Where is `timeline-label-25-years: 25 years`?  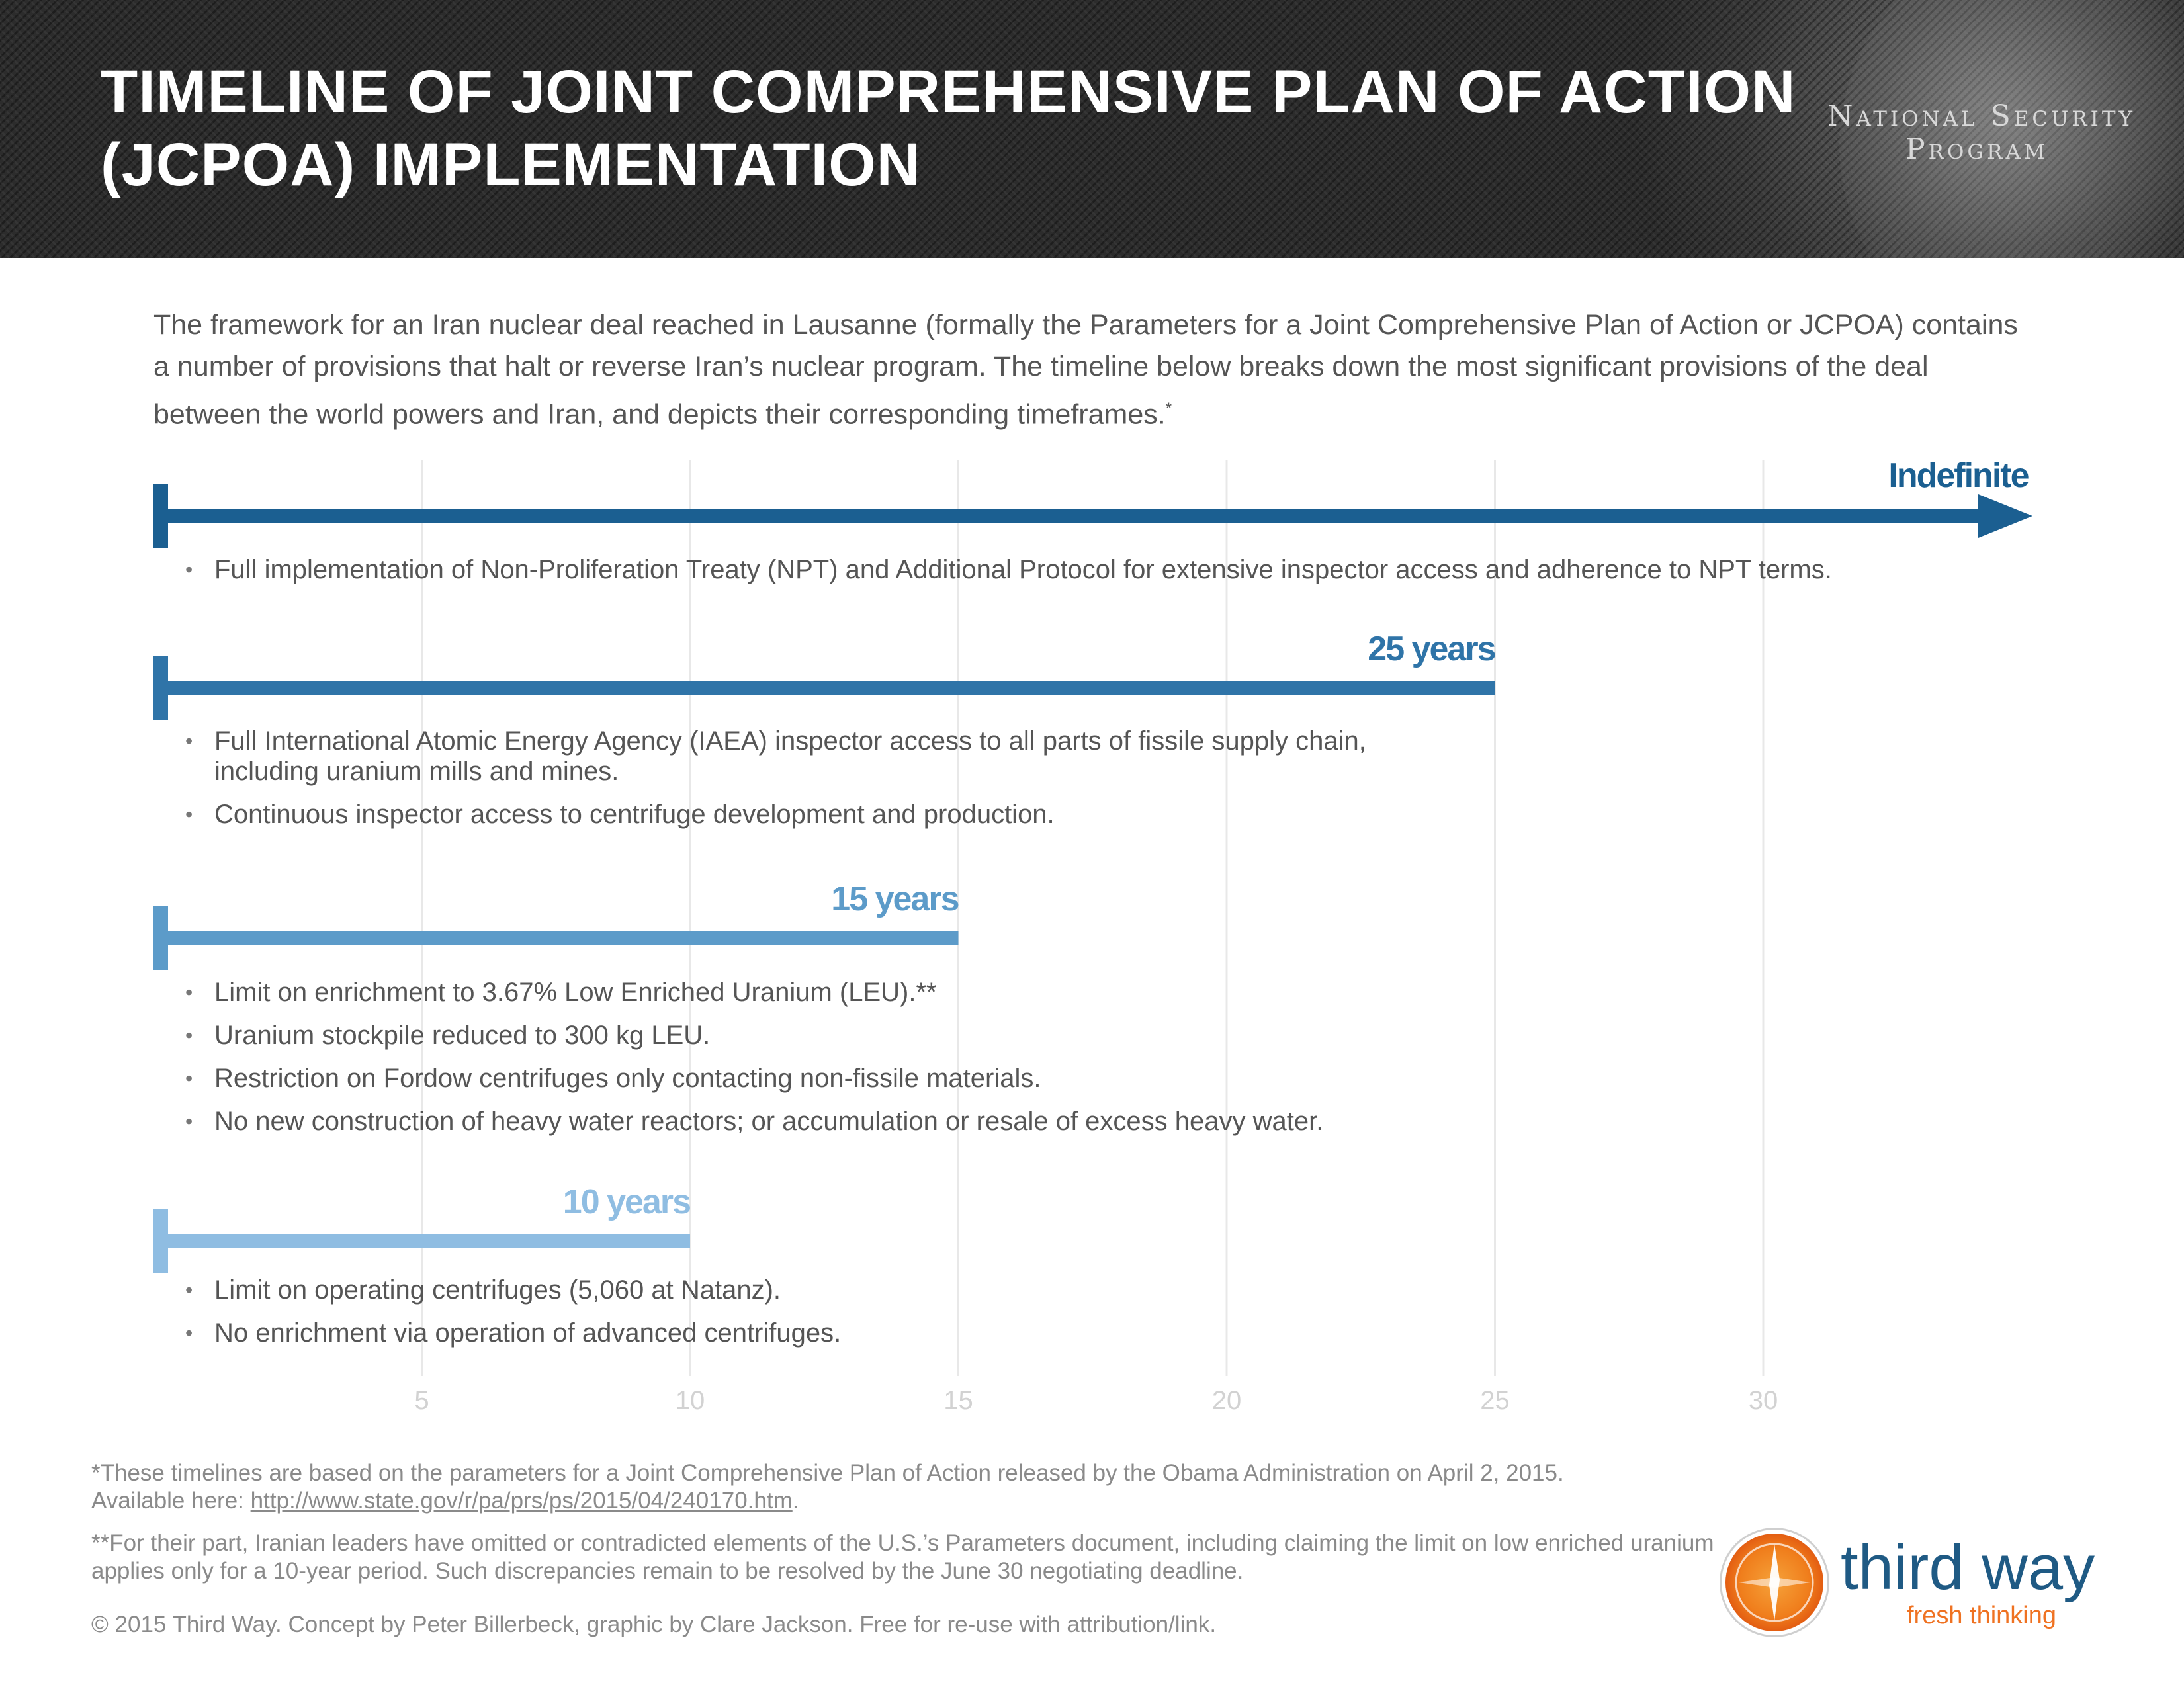 timeline-label-25-years: 25 years is located at coordinates (1431, 649).